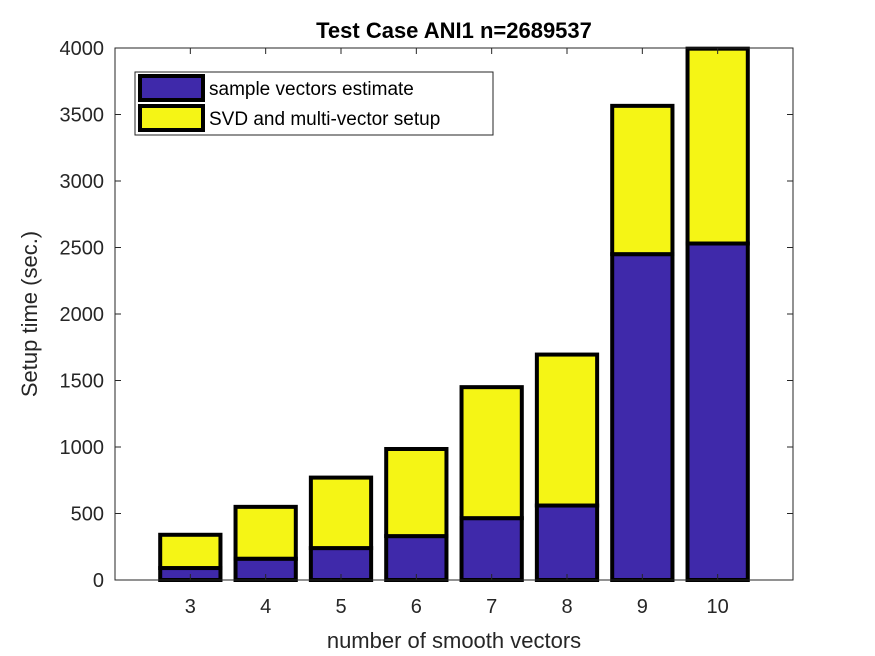  Describe the element at coordinates (324, 119) in the screenshot. I see `legend-label-2: SVD and multi-vector setup` at that location.